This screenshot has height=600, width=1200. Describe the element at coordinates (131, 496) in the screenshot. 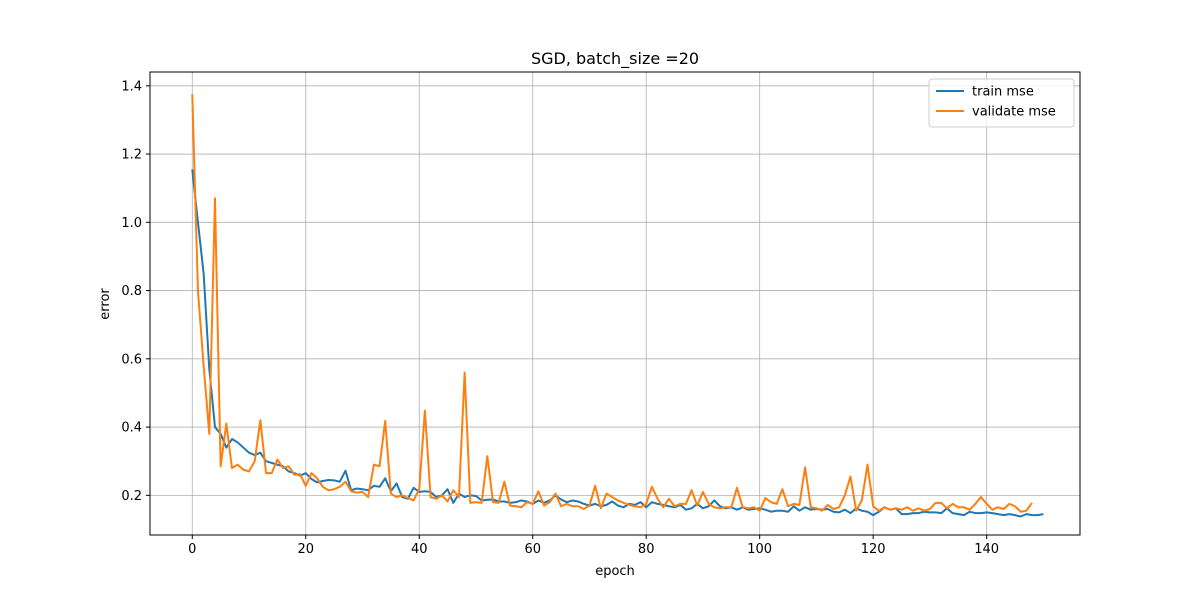

I see `y-tick-label: 0.2` at that location.